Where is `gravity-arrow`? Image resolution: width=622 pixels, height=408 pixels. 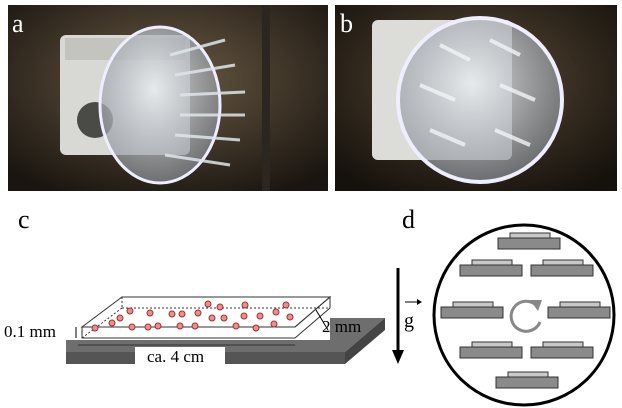
gravity-arrow is located at coordinates (407, 316).